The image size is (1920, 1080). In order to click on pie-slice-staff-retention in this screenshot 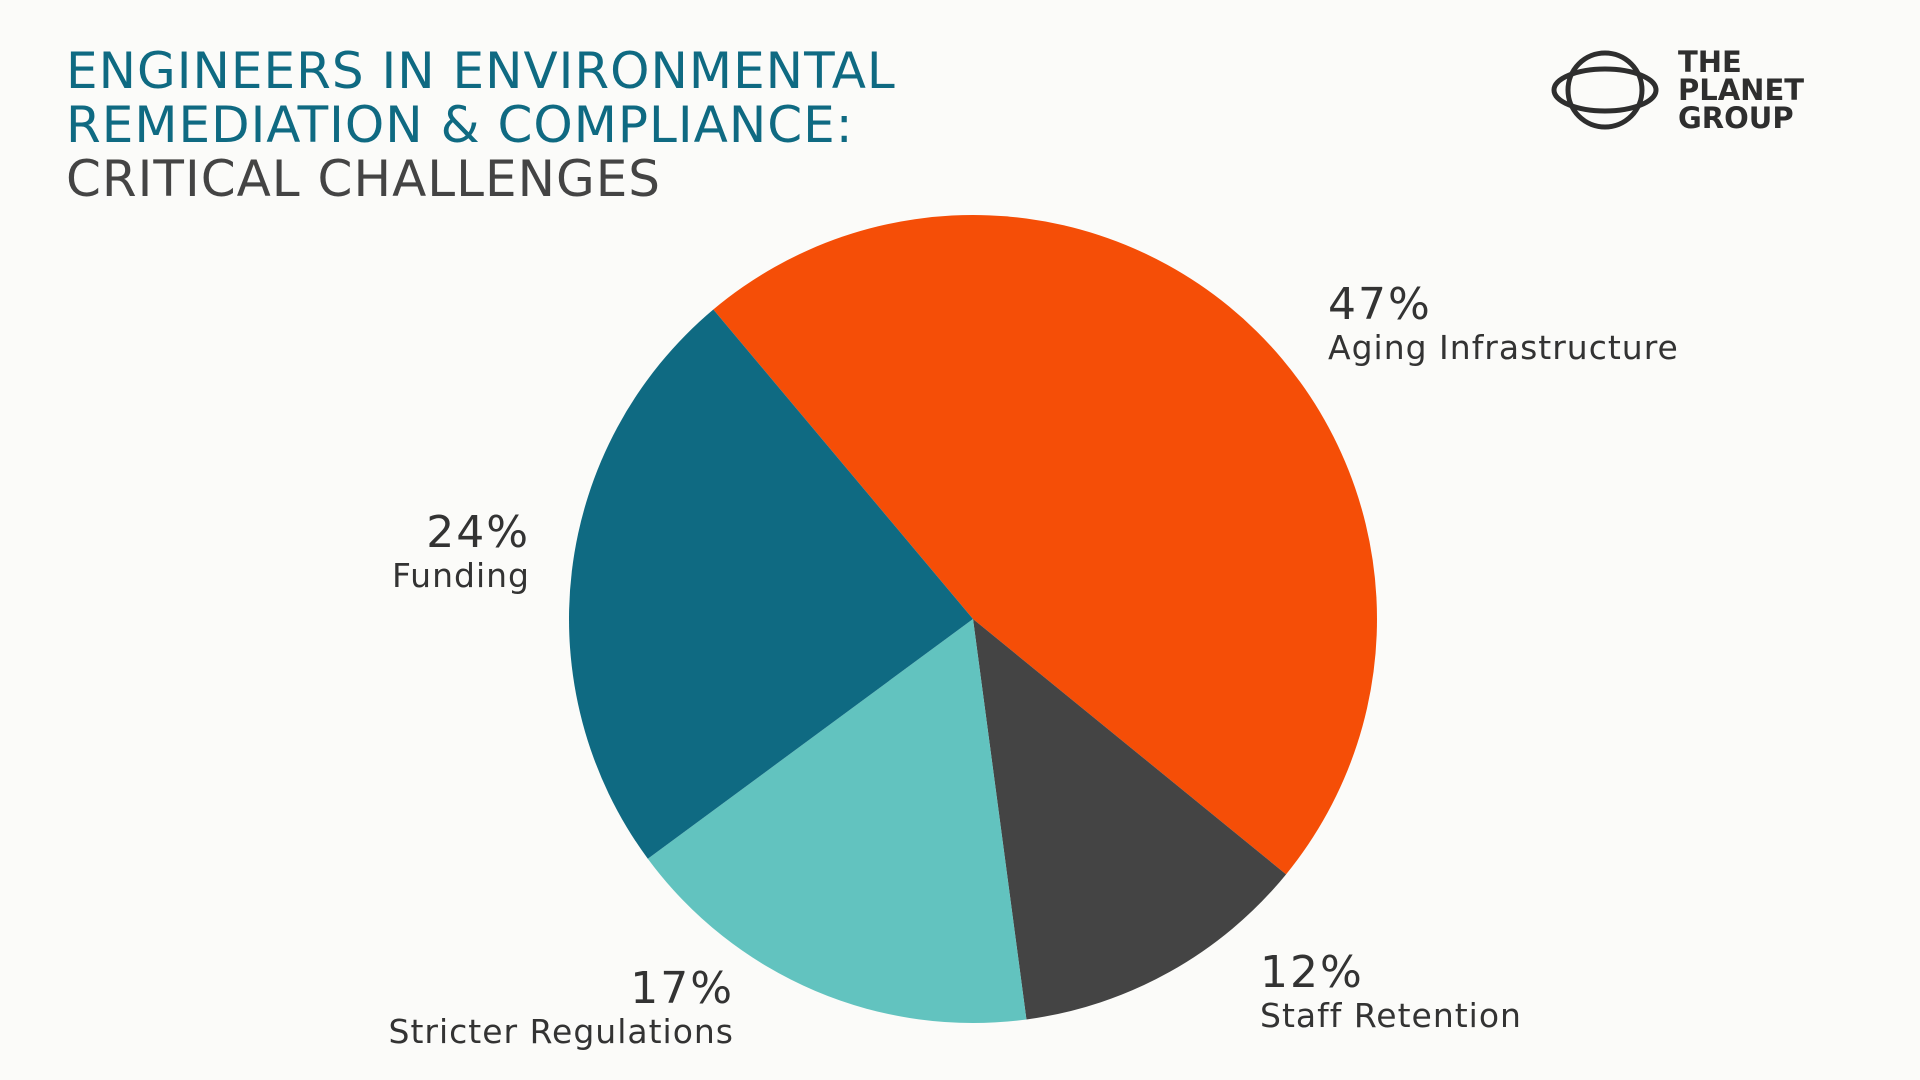, I will do `click(1130, 819)`.